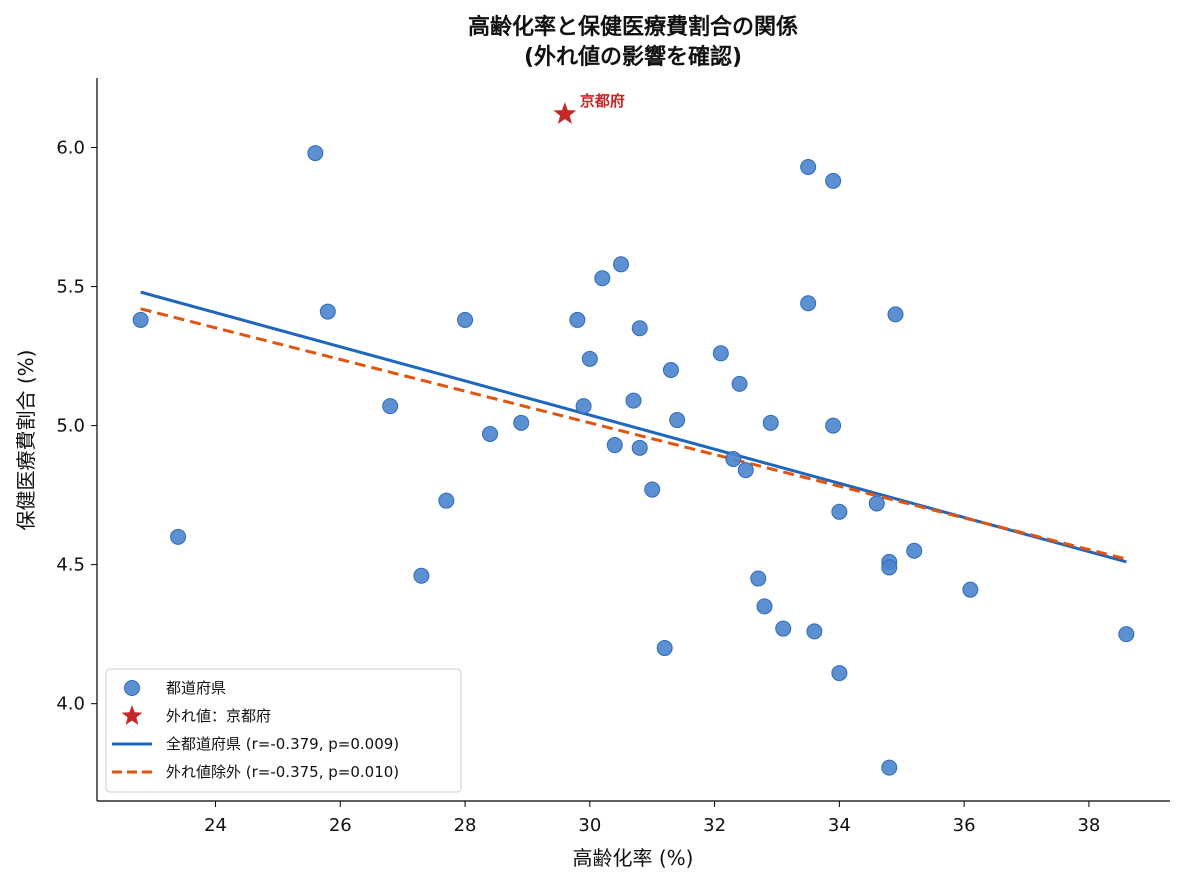 The width and height of the screenshot is (1185, 884). I want to click on x-tick-label: 32, so click(714, 825).